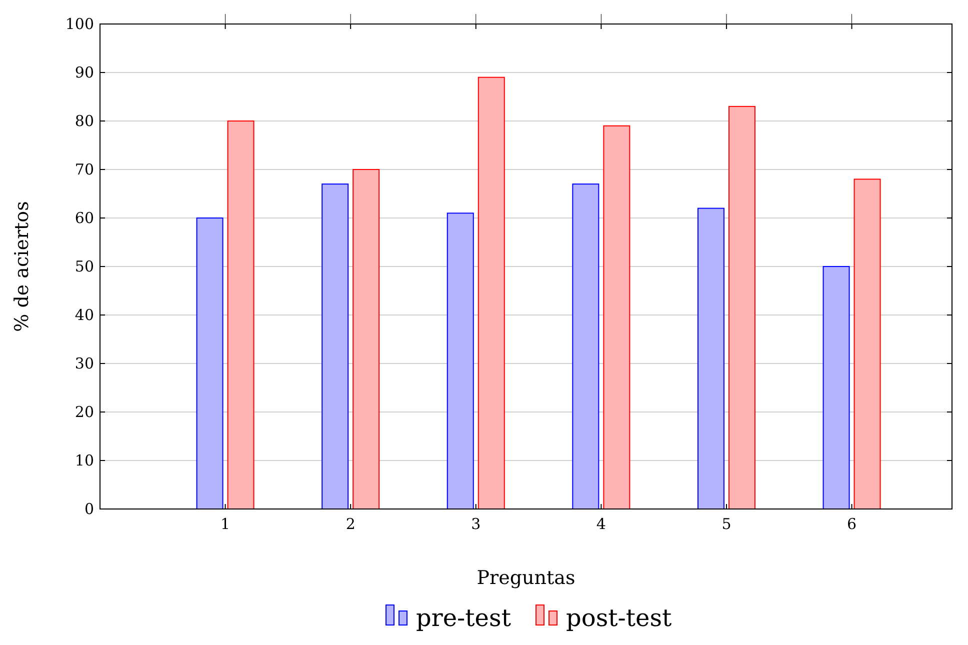  Describe the element at coordinates (84, 267) in the screenshot. I see `y-tick-label: 50` at that location.